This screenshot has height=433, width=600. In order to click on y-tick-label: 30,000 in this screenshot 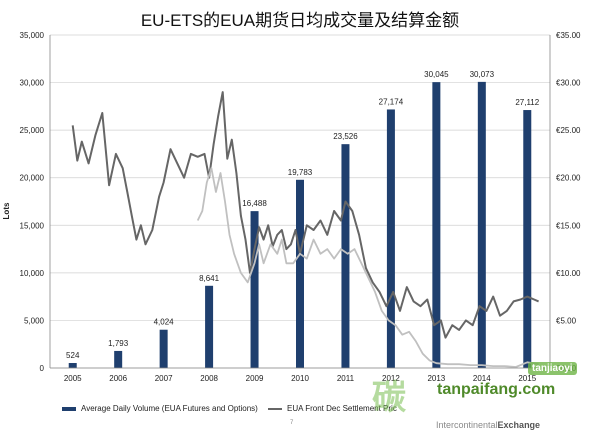, I will do `click(32, 83)`.